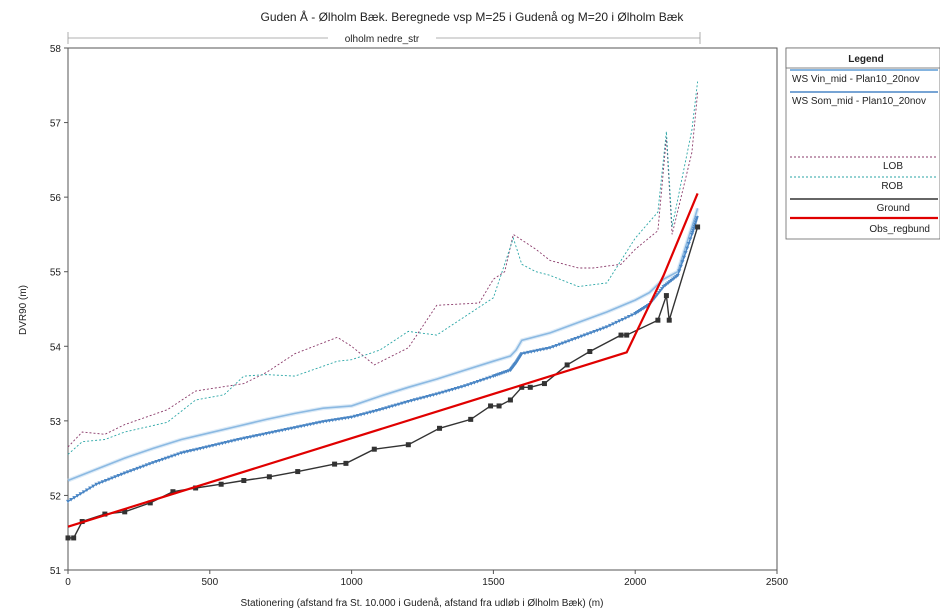 The width and height of the screenshot is (940, 613). Describe the element at coordinates (893, 166) in the screenshot. I see `legend-label-lob: LOB` at that location.